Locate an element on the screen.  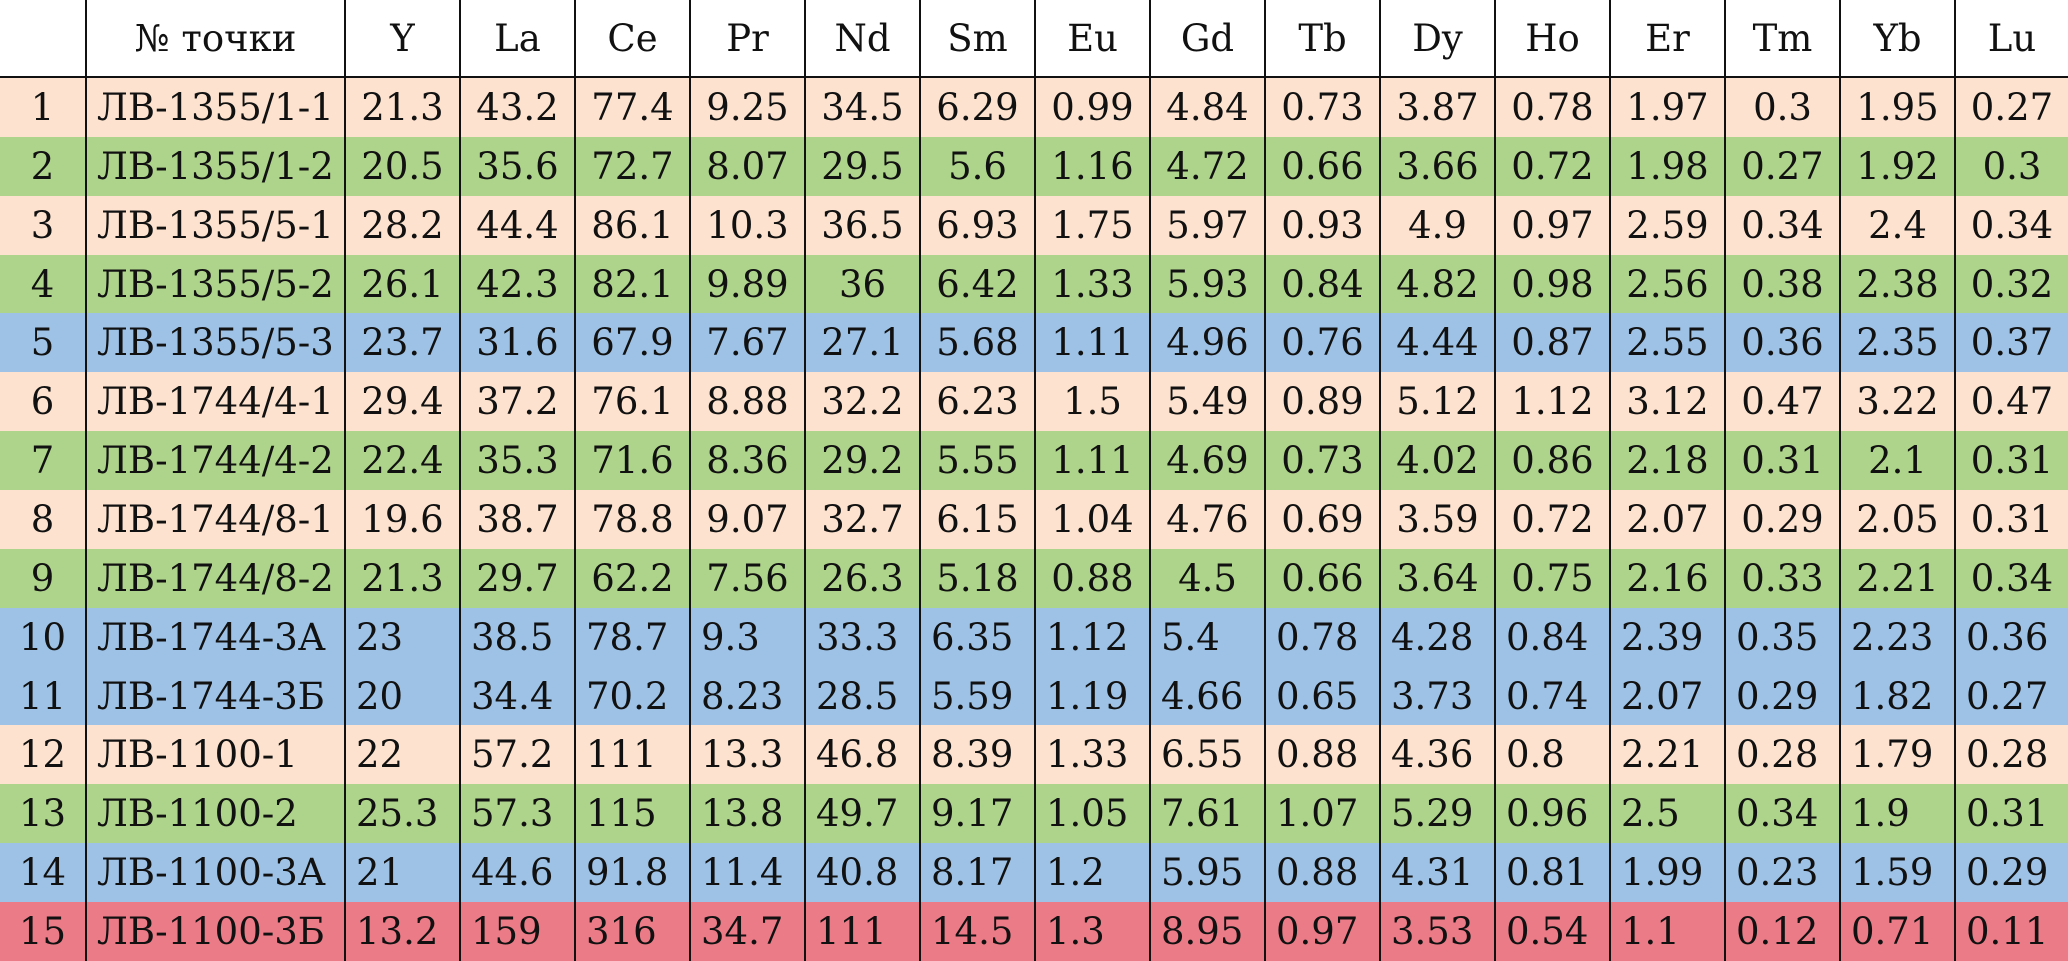
cell-er: 1.98 is located at coordinates (1667, 166).